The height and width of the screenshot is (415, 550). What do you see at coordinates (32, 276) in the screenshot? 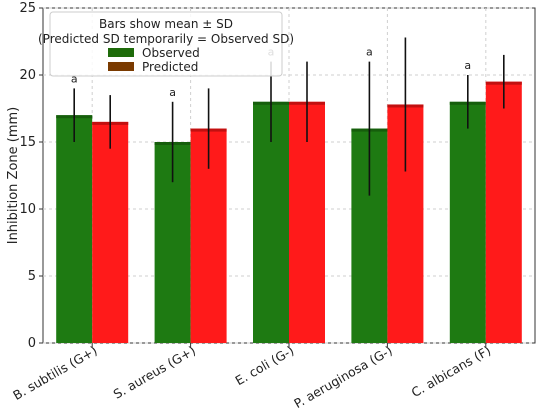
I see `y-tick-label: 5` at bounding box center [32, 276].